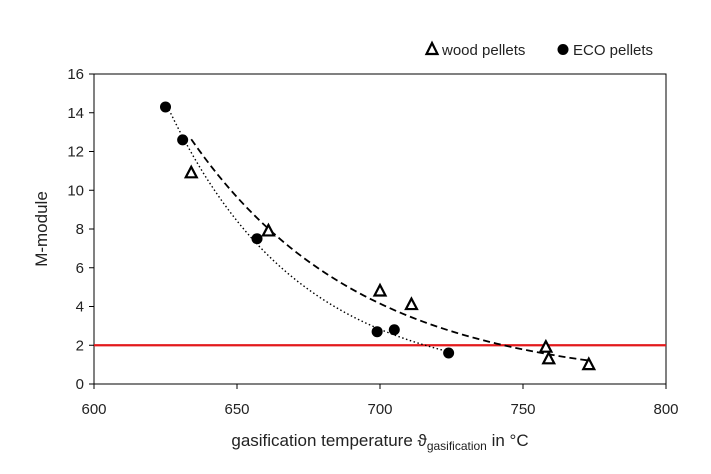  I want to click on legend-label-wood-pellets: wood pellets, so click(483, 50).